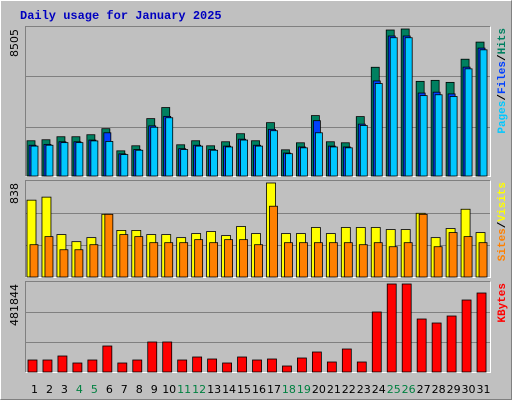 This screenshot has width=512, height=400. I want to click on x-tick-label: 27, so click(424, 389).